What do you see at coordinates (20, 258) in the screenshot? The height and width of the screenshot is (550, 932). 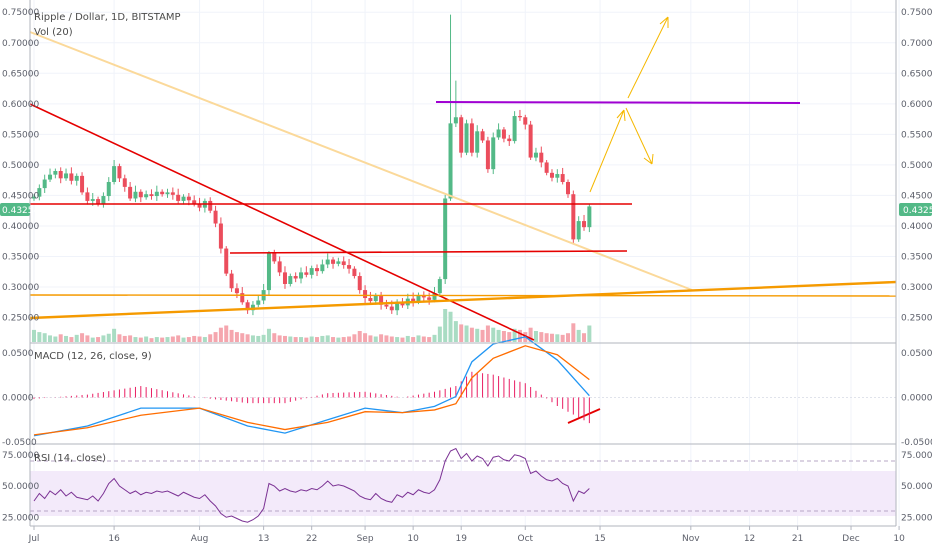 I see `price-y-tick-left: 0.35000` at bounding box center [20, 258].